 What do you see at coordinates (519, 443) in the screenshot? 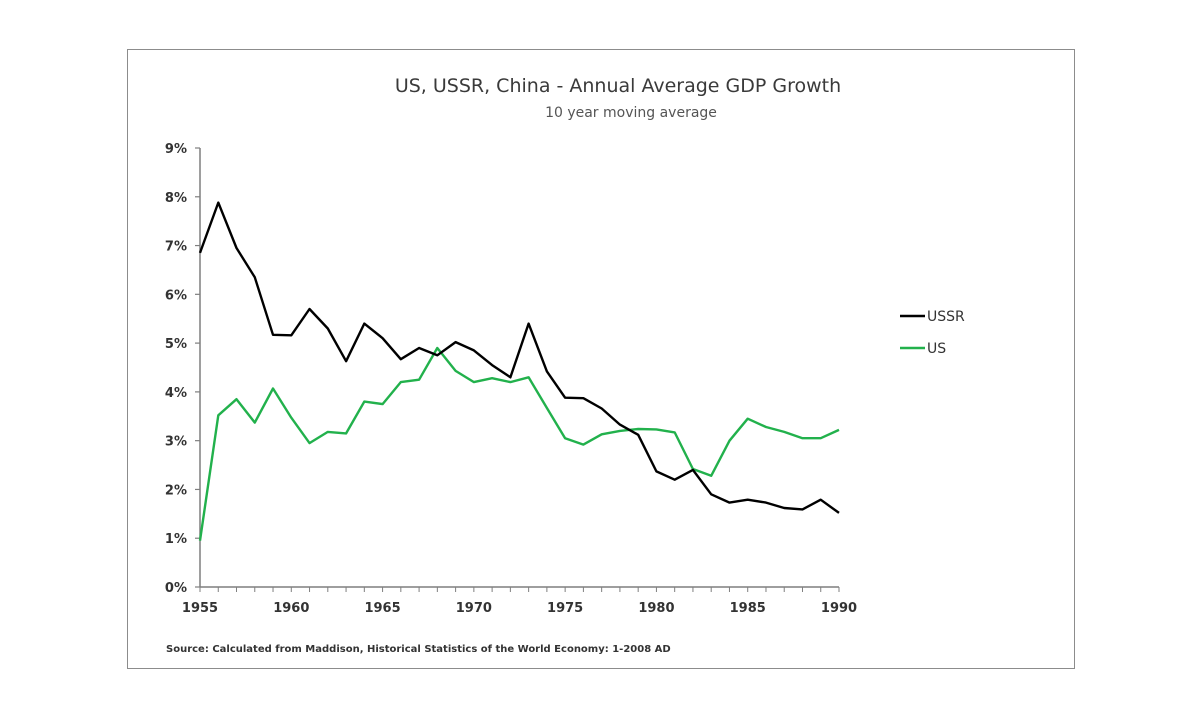
I see `series-line-us` at bounding box center [519, 443].